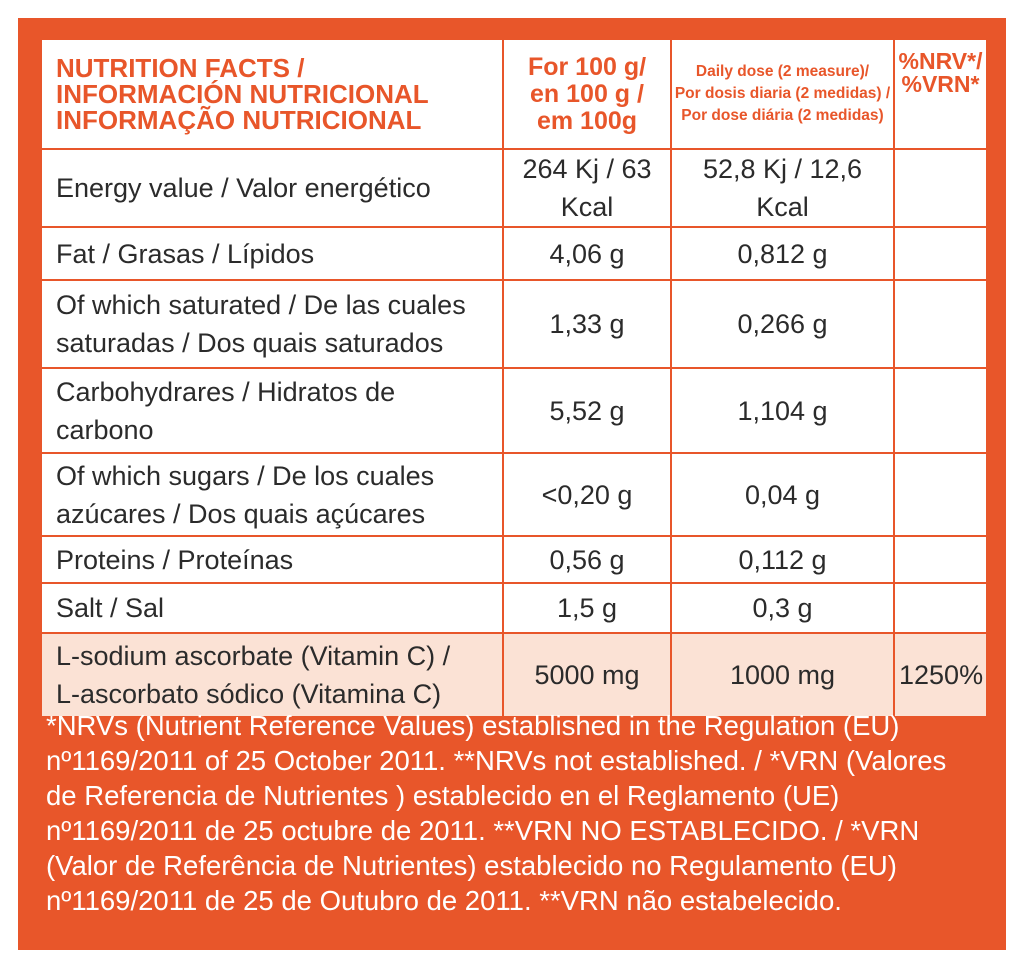  Describe the element at coordinates (782, 410) in the screenshot. I see `value-daily-dose: 1,104 g` at that location.